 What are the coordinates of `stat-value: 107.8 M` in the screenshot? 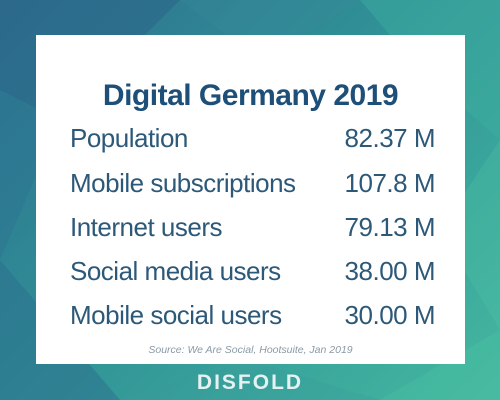 It's located at (390, 182).